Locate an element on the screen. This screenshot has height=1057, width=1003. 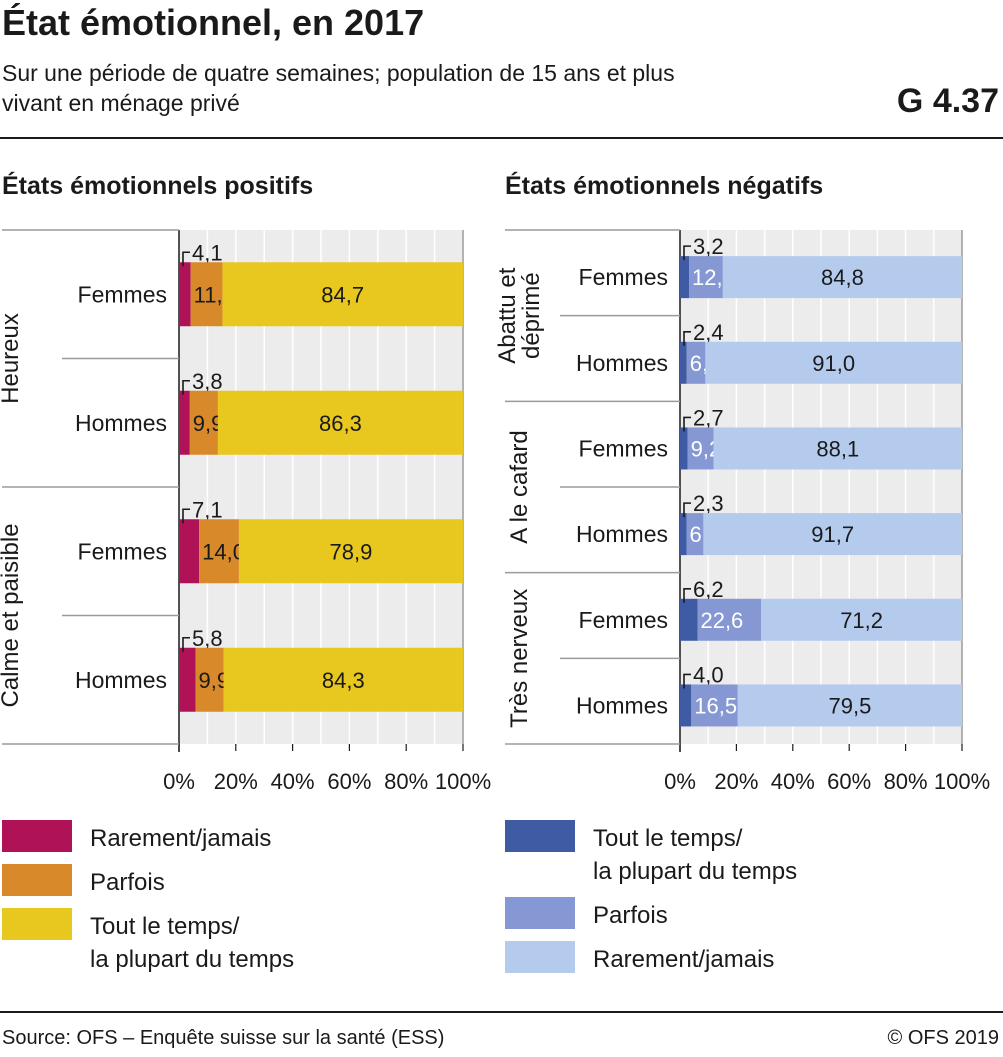
header-rule is located at coordinates (501, 138).